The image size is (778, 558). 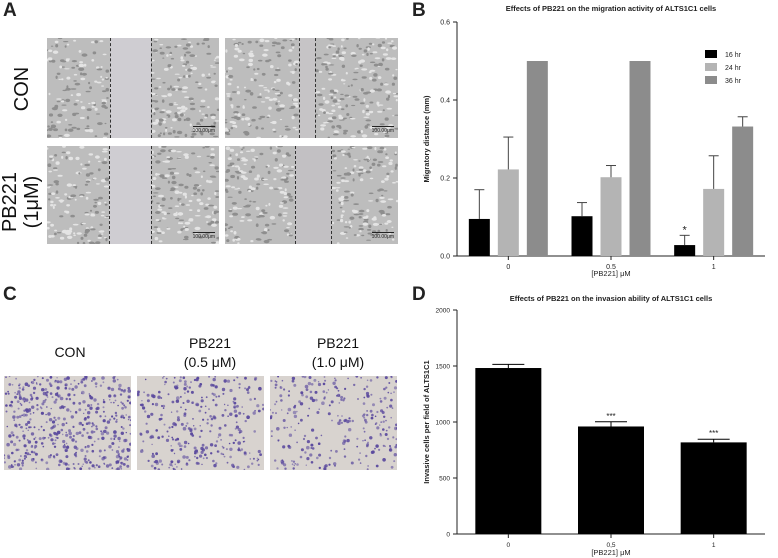 I want to click on chart-d-x-axis-label: [PB221] μM, so click(x=610, y=552).